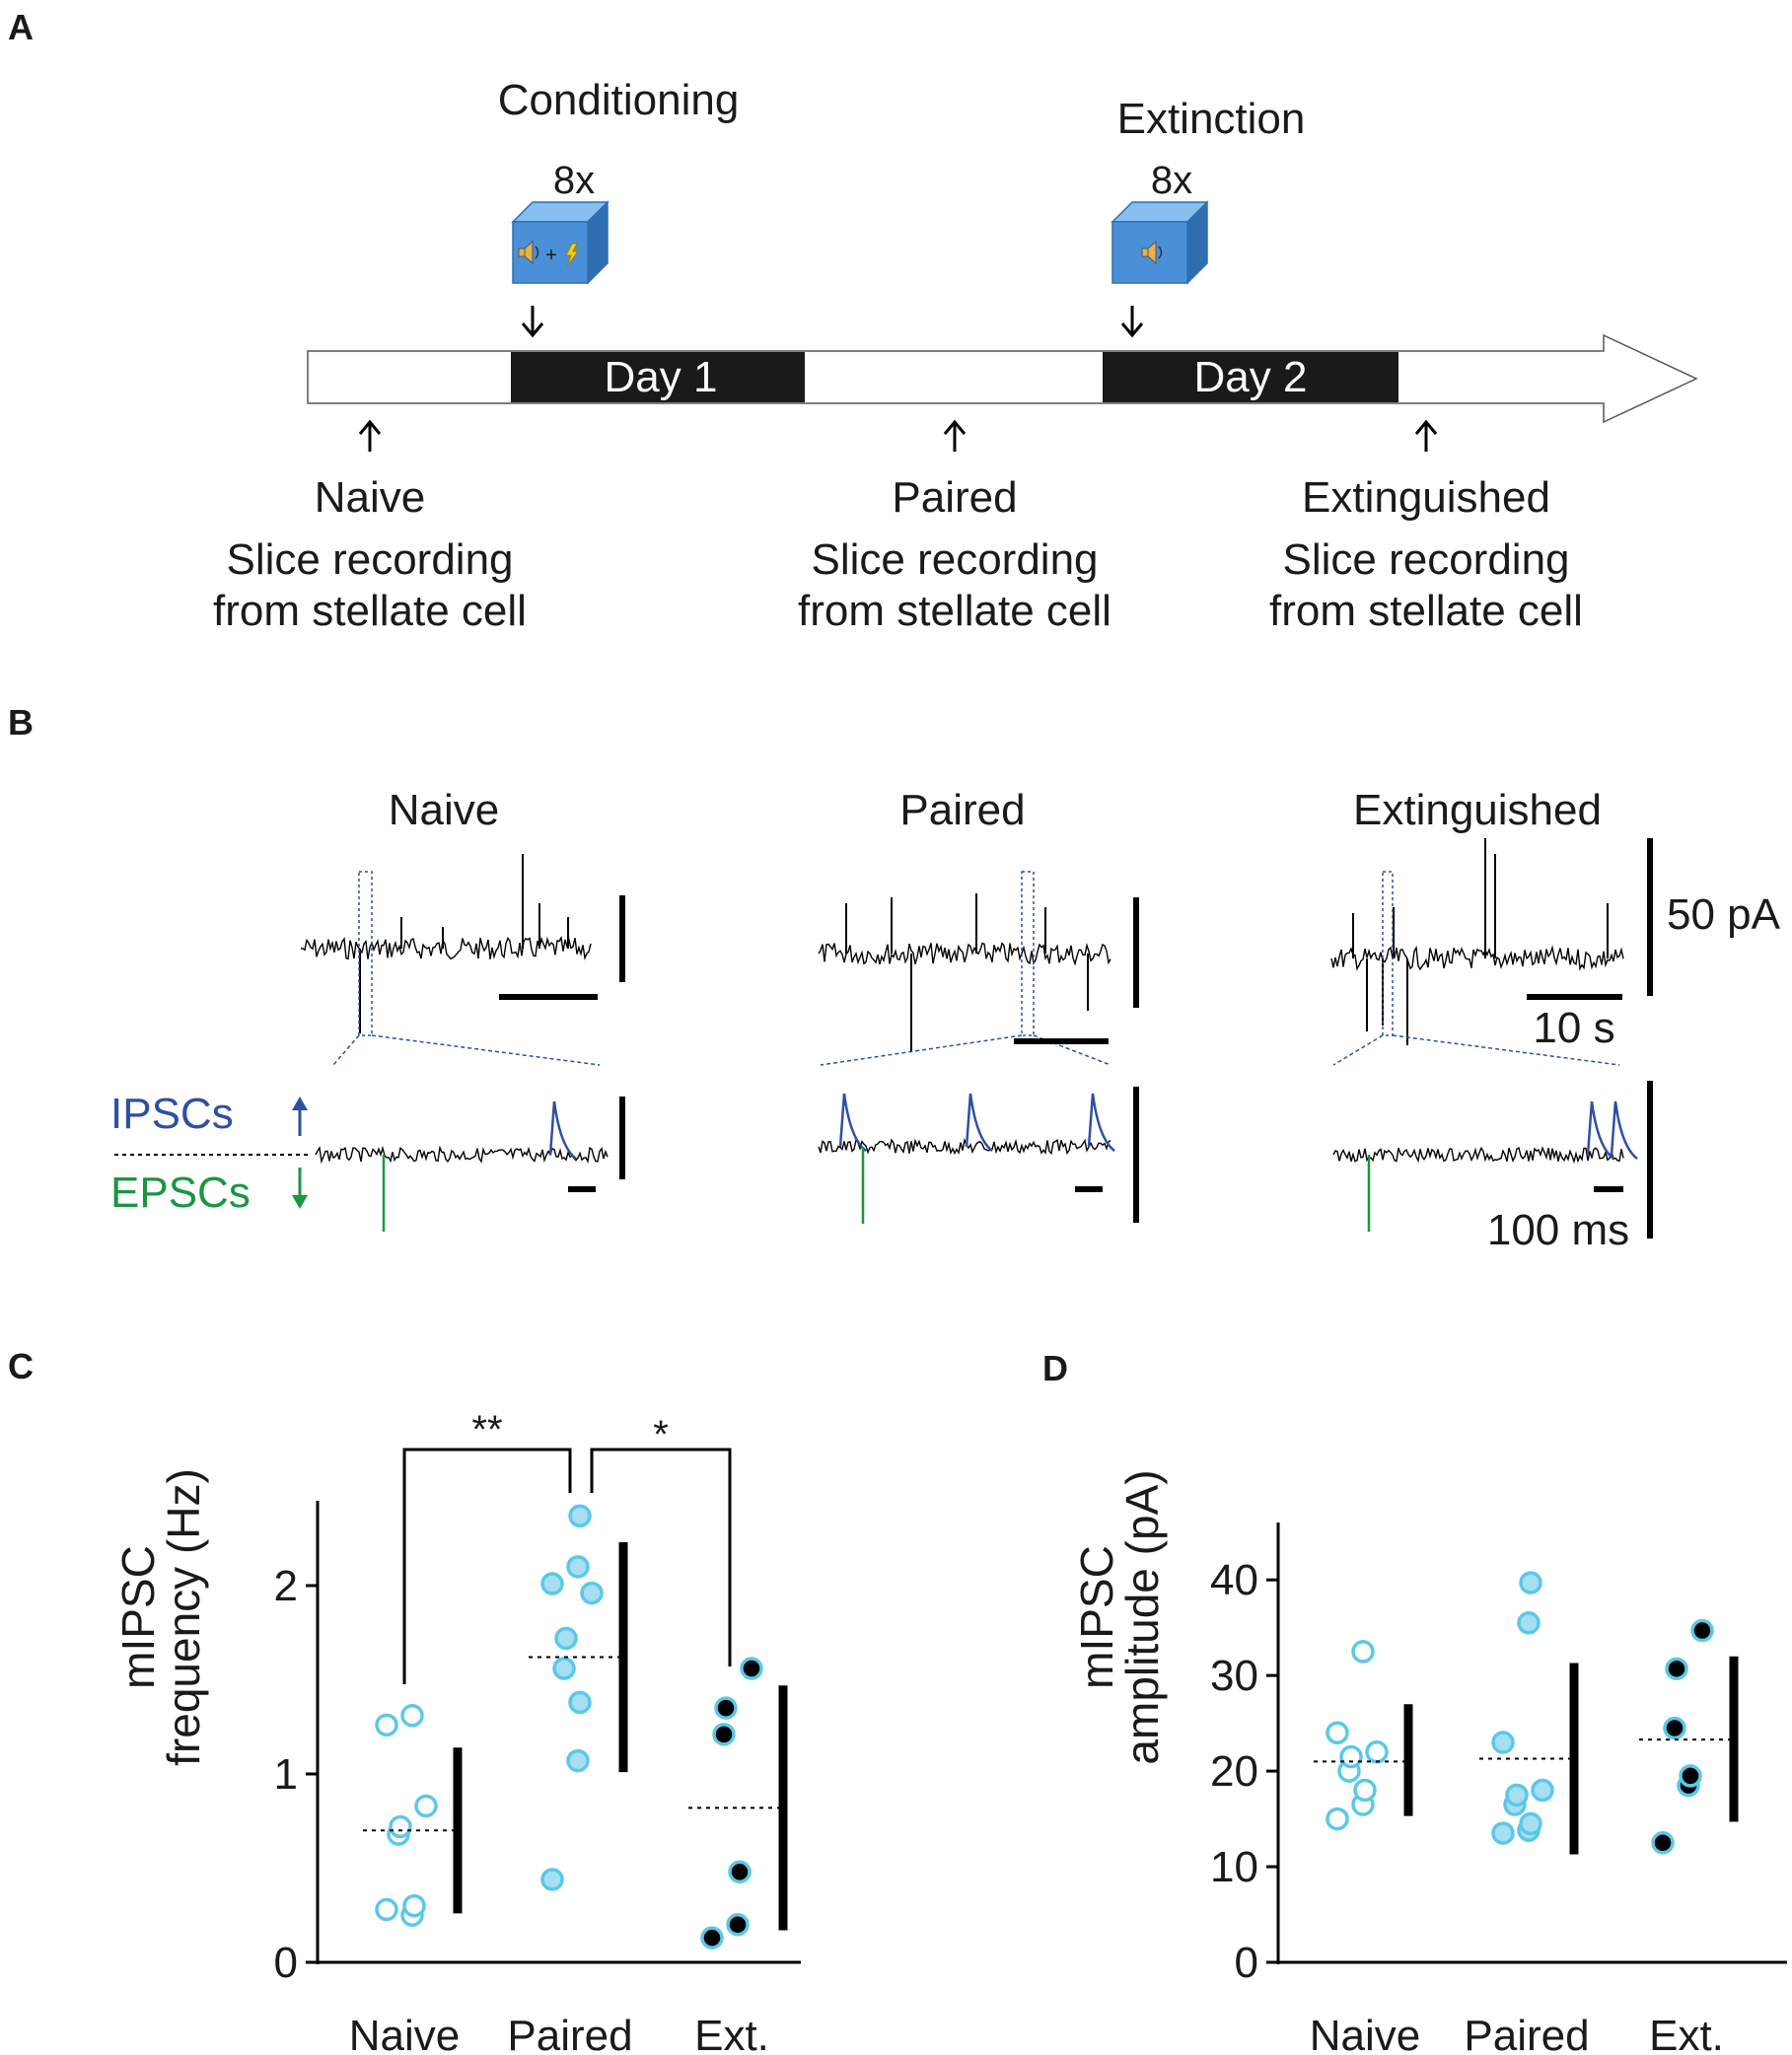 The image size is (1792, 2055). What do you see at coordinates (551, 256) in the screenshot?
I see `plus-sign: +` at bounding box center [551, 256].